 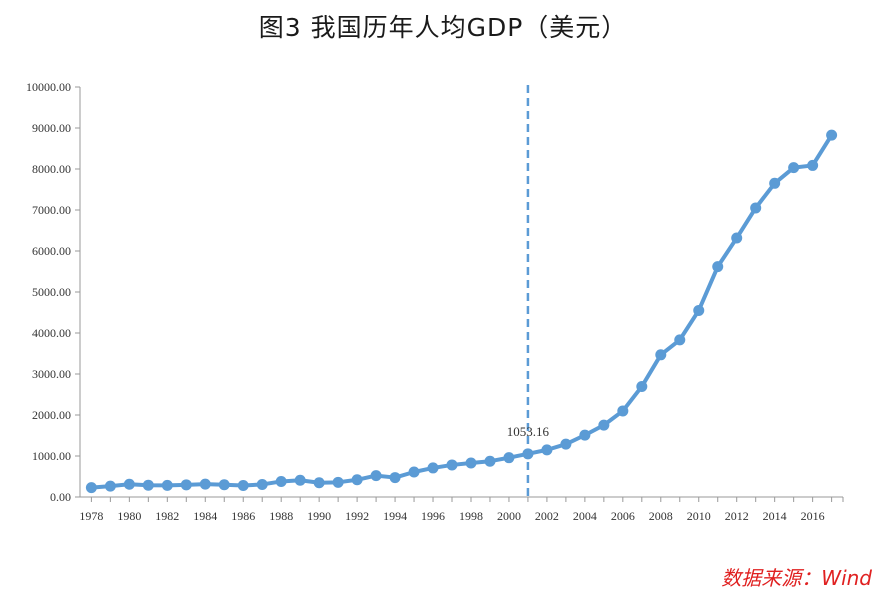 What do you see at coordinates (243, 516) in the screenshot?
I see `x-tick-label: 1986` at bounding box center [243, 516].